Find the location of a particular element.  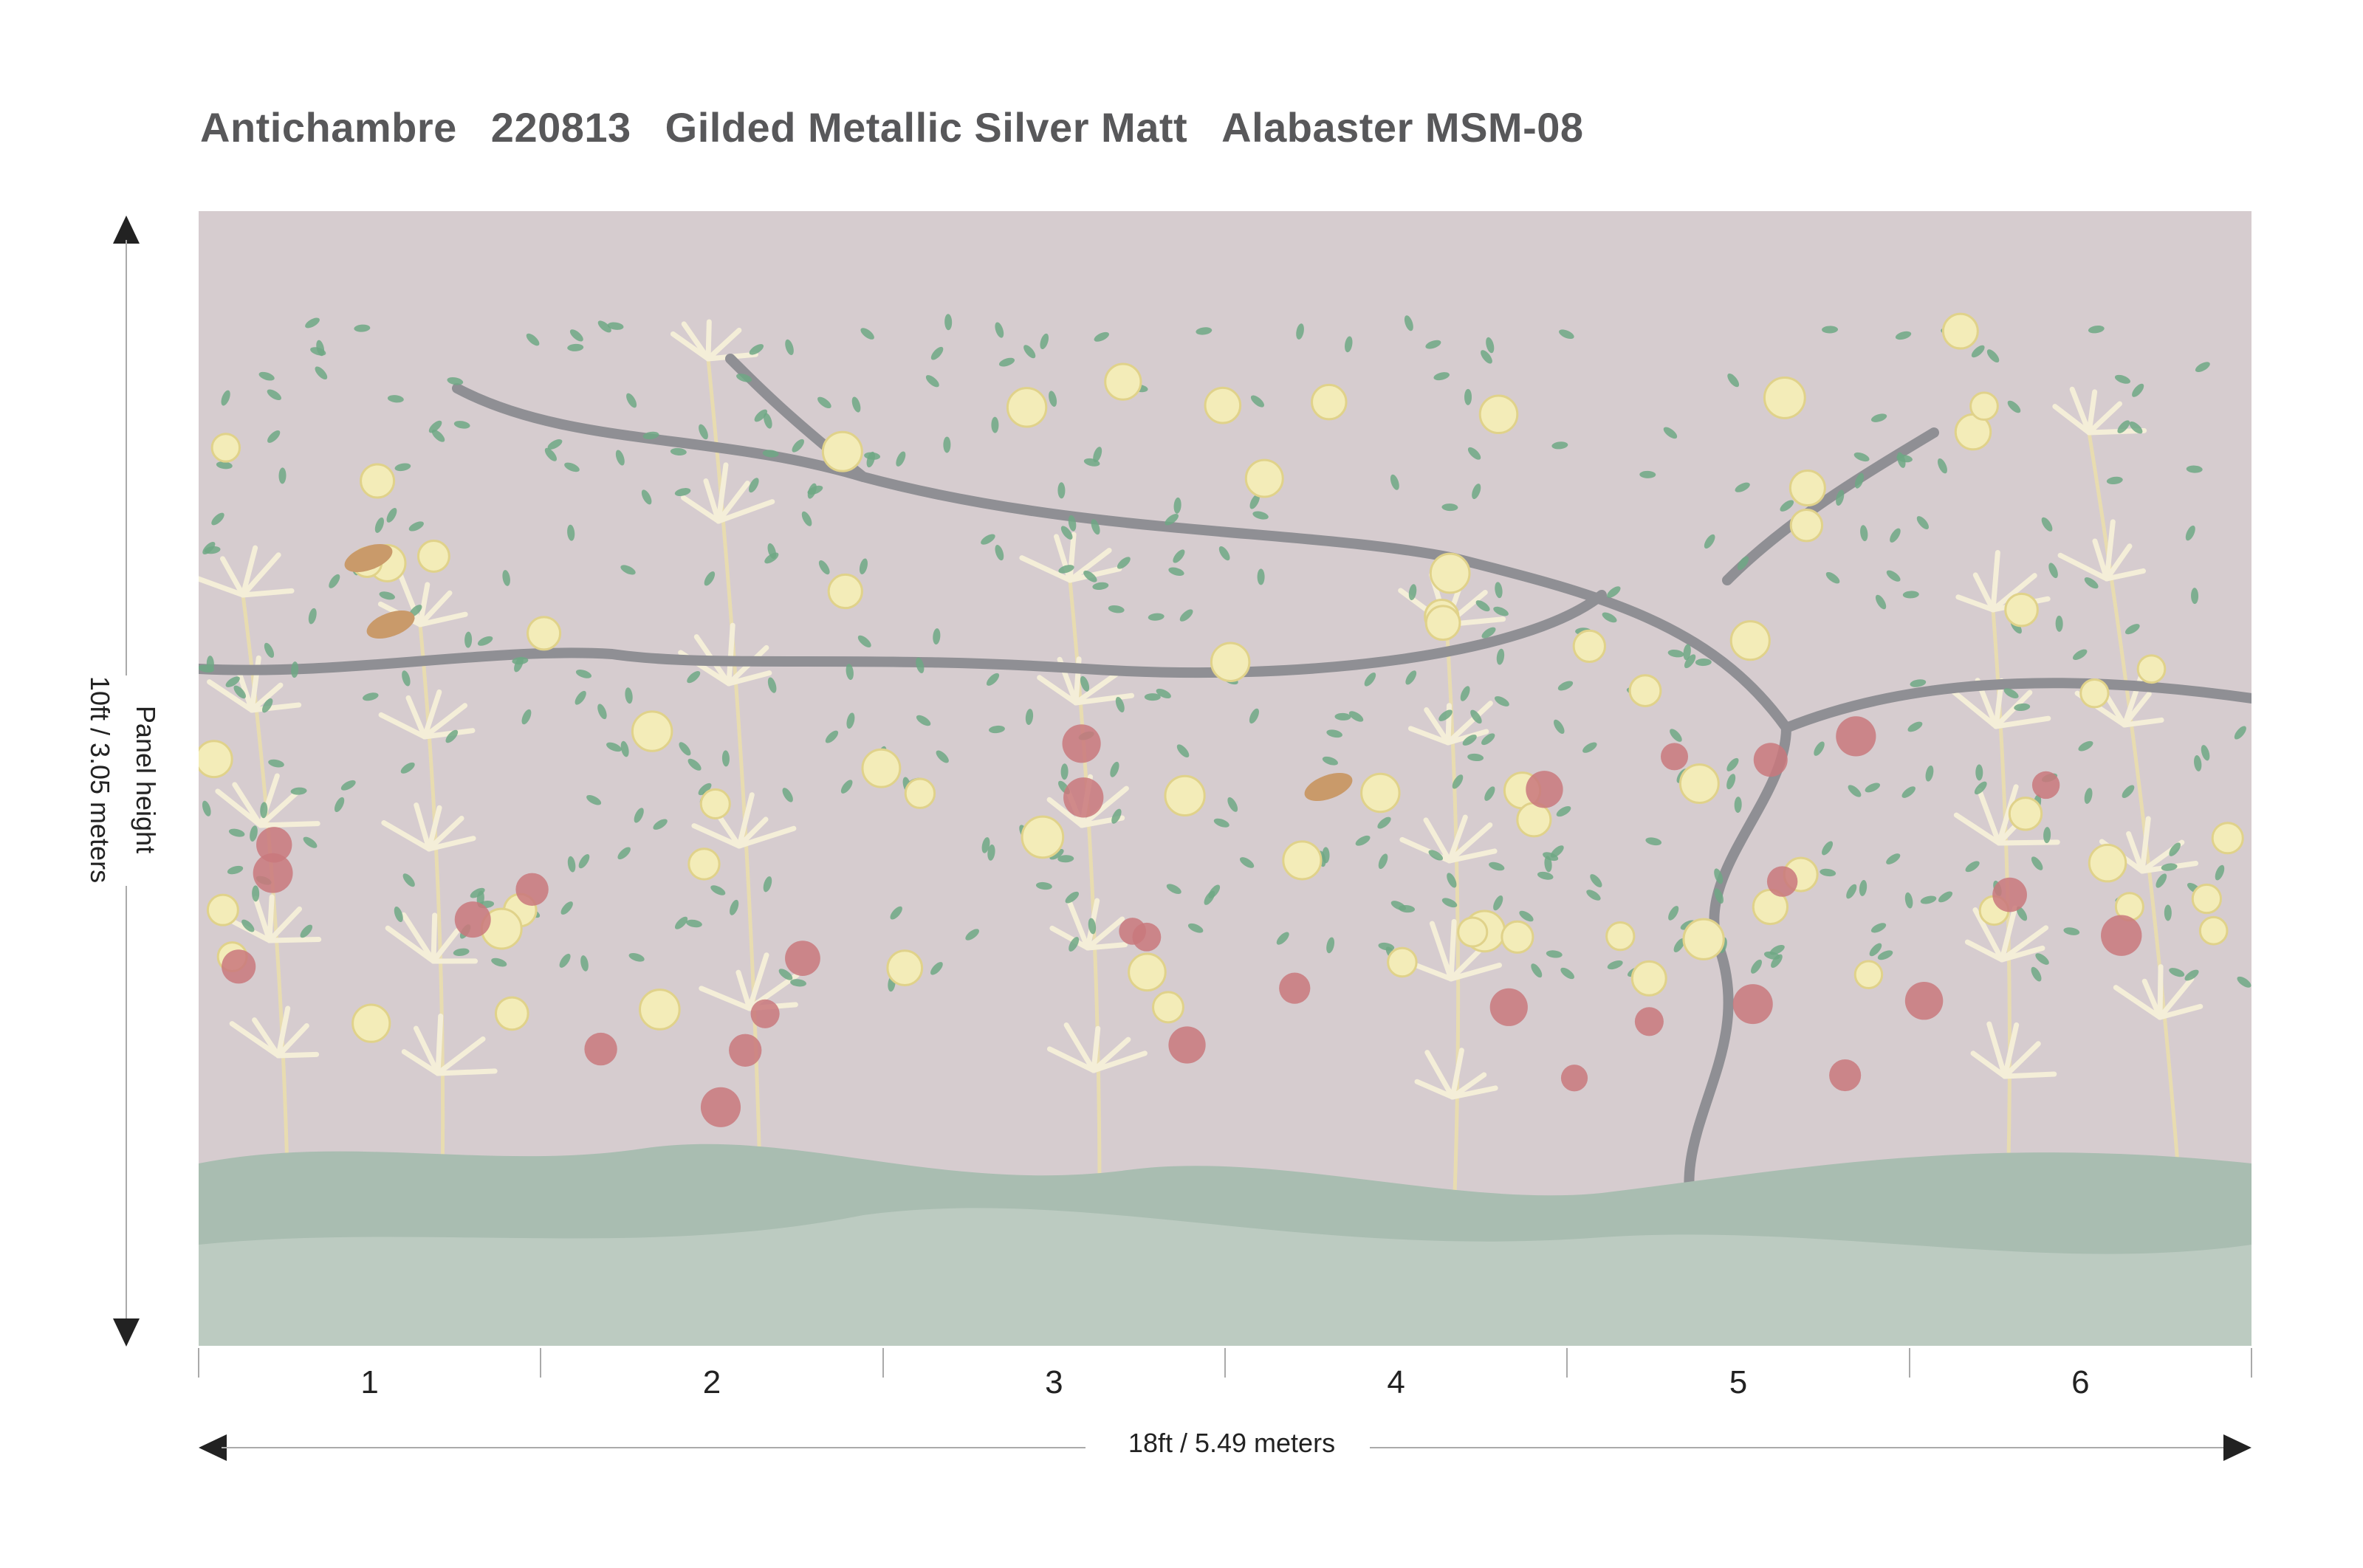

title-code: 220813 is located at coordinates (560, 127).